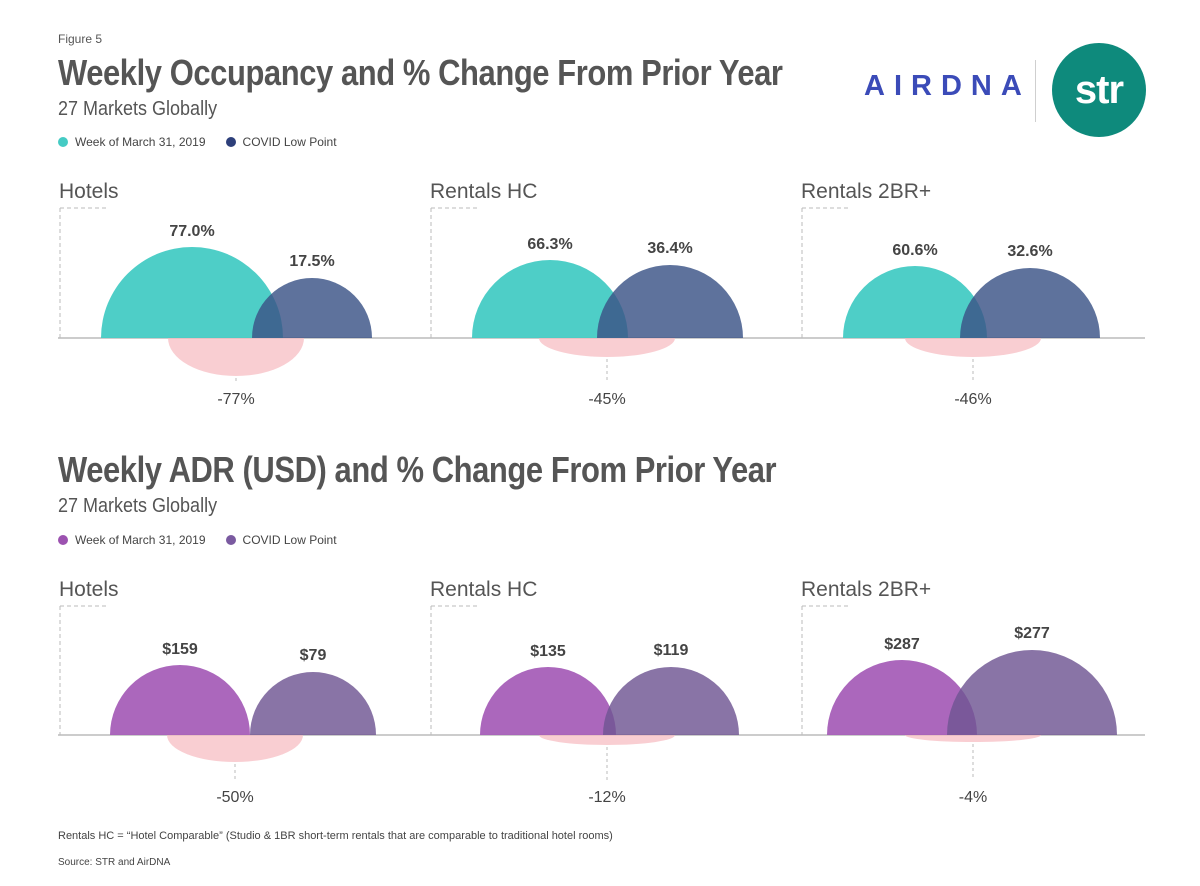  Describe the element at coordinates (669, 248) in the screenshot. I see `low-point-value-label: 36.4%` at that location.